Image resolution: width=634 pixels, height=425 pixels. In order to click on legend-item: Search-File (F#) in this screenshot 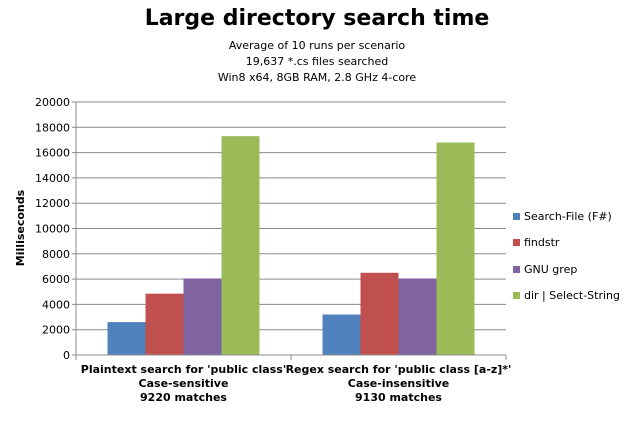, I will do `click(566, 216)`.